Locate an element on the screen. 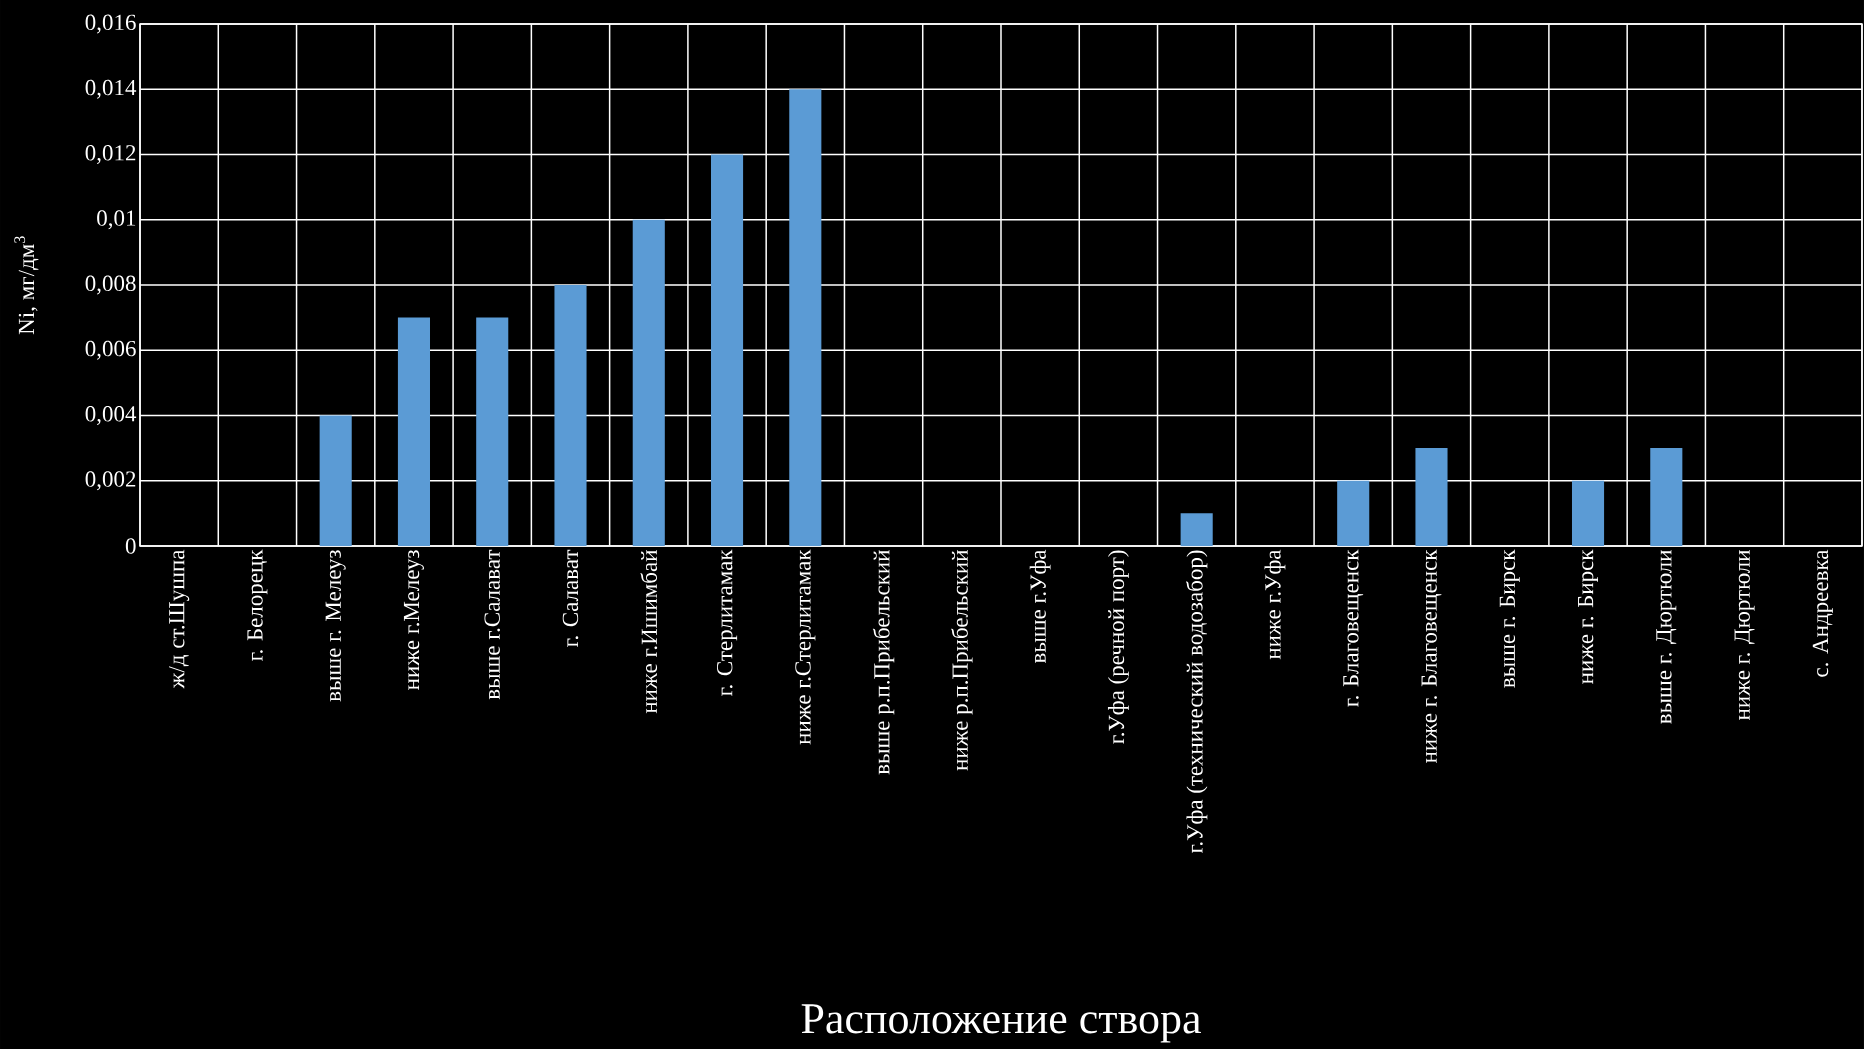 This screenshot has height=1049, width=1864. x-tick-label: выше г. Мелеуз is located at coordinates (335, 626).